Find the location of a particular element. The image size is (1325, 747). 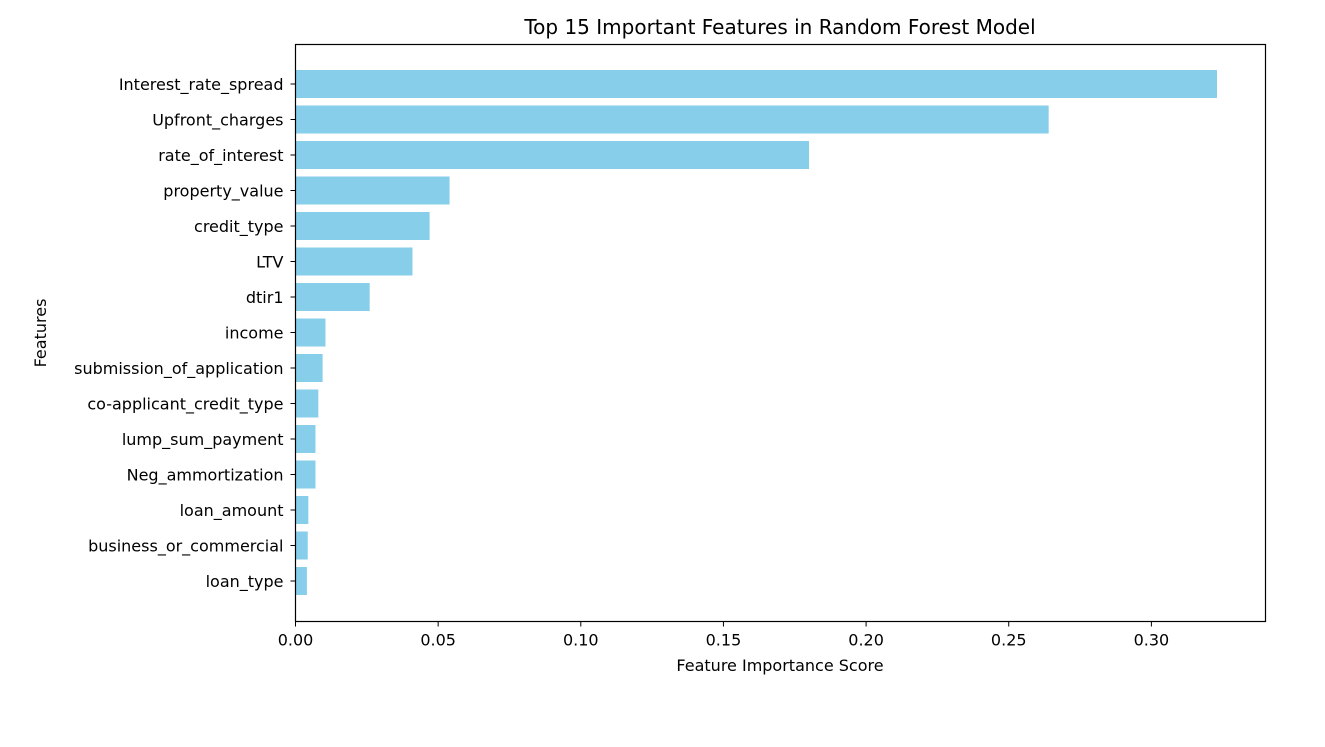

y-tick-label: loan_type is located at coordinates (245, 582).